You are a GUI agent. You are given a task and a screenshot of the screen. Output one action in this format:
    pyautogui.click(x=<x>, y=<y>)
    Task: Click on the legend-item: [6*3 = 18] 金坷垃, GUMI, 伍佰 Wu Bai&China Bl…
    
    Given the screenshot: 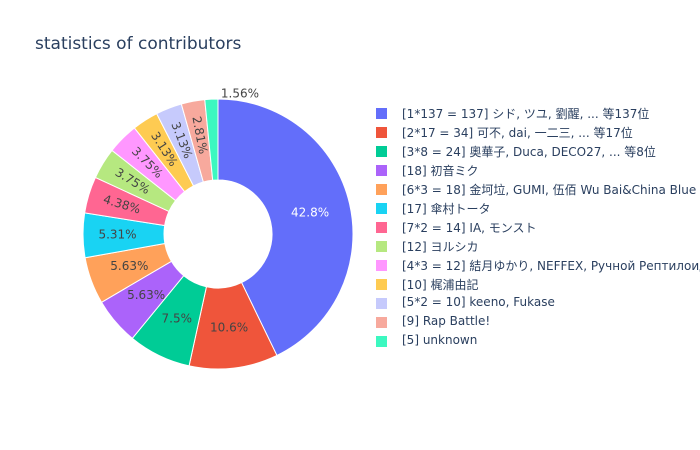 What is the action you would take?
    pyautogui.click(x=535, y=189)
    